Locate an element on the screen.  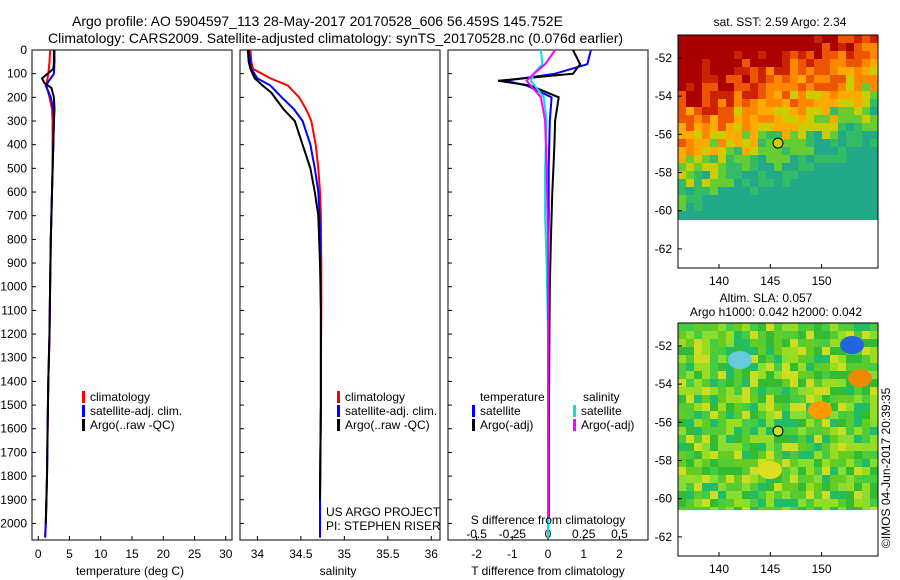
lat-tick-label: -60 is located at coordinates (664, 499).